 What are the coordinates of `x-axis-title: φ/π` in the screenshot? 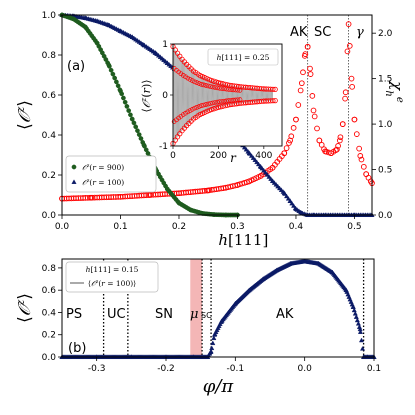 It's located at (219, 386).